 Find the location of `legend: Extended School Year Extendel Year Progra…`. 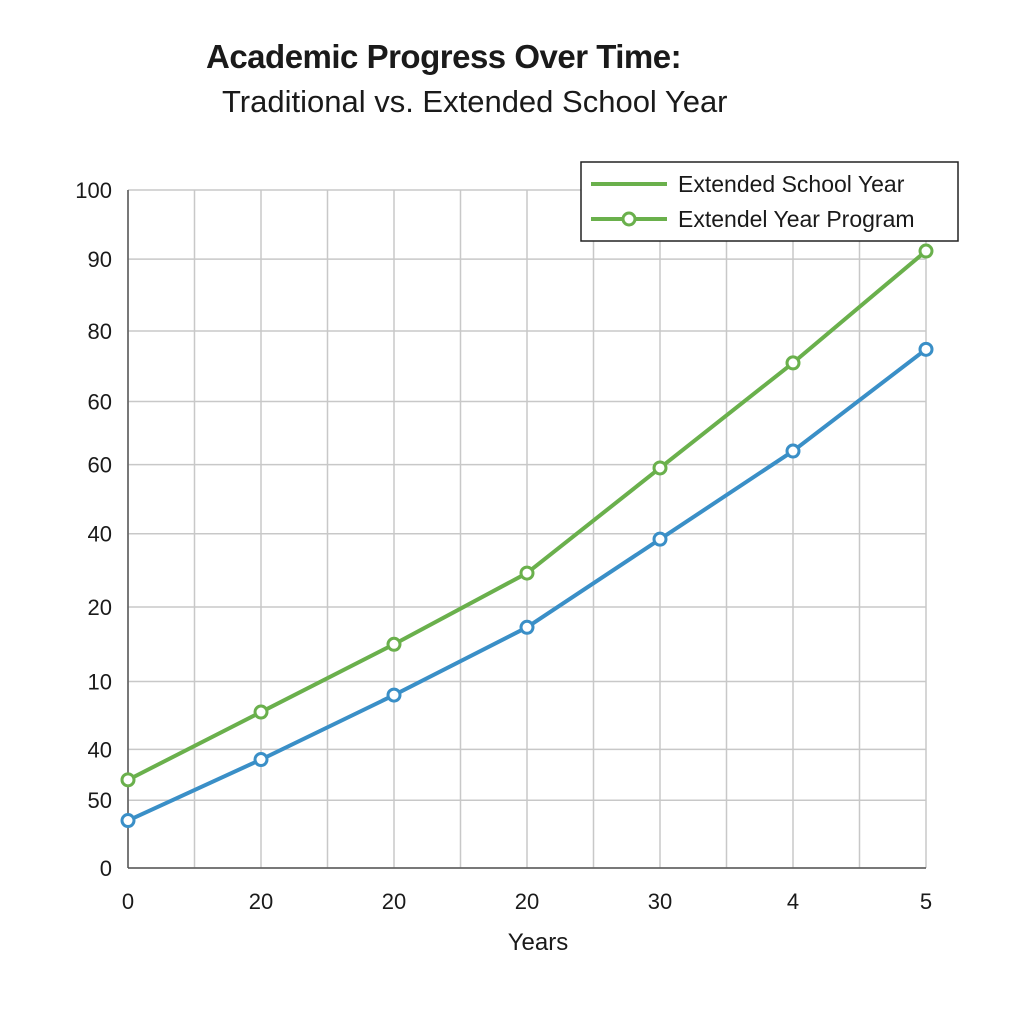

legend: Extended School Year Extendel Year Progra… is located at coordinates (769, 201).